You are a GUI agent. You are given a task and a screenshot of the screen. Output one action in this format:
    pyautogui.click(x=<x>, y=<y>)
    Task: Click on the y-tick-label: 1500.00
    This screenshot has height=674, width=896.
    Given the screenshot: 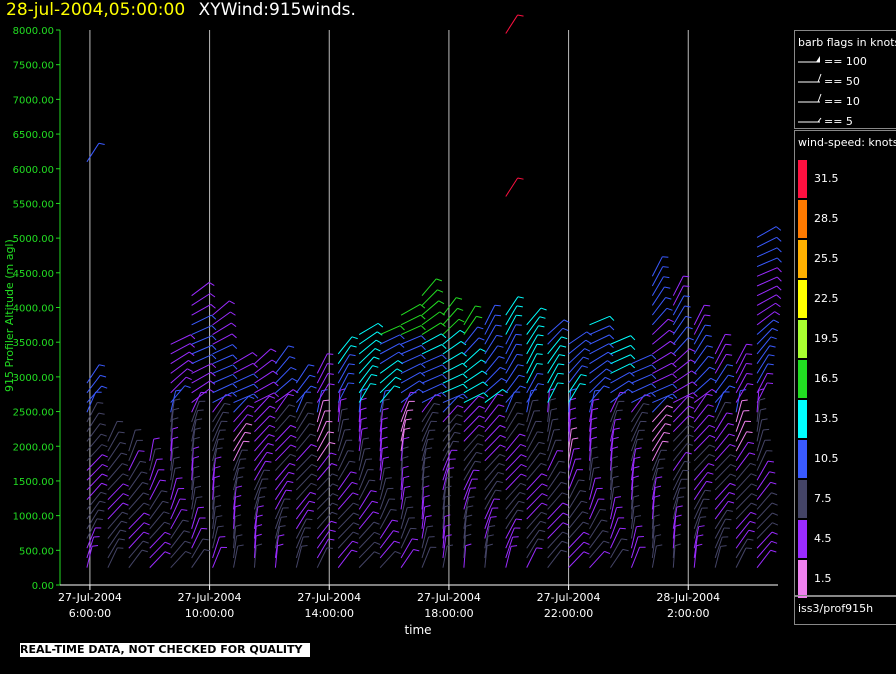 What is the action you would take?
    pyautogui.click(x=33, y=482)
    